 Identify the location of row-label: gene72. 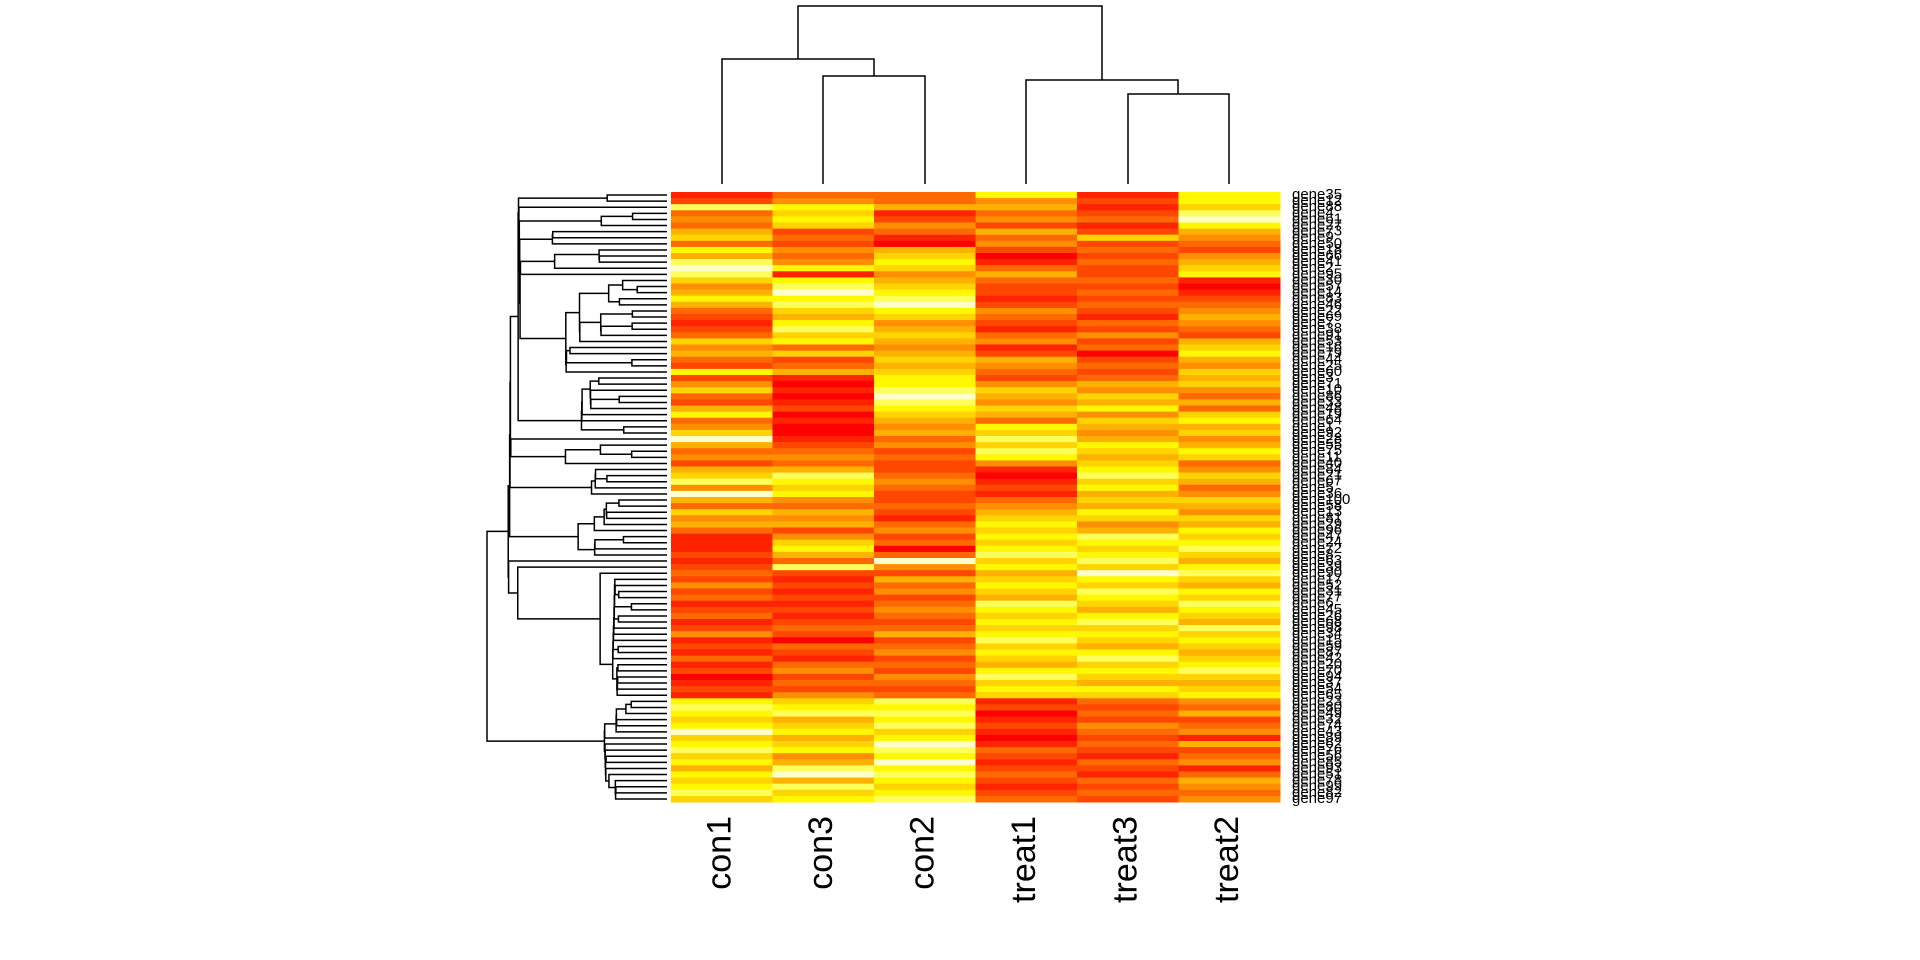
(1317, 548).